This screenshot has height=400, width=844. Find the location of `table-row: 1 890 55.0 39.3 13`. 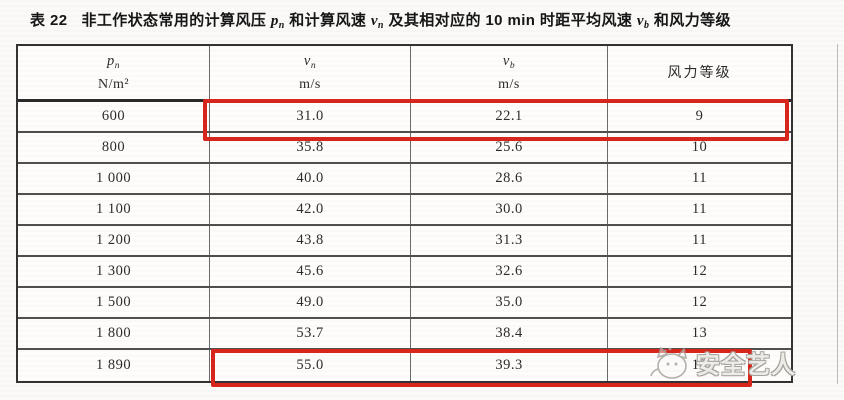

table-row: 1 890 55.0 39.3 13 is located at coordinates (404, 365).